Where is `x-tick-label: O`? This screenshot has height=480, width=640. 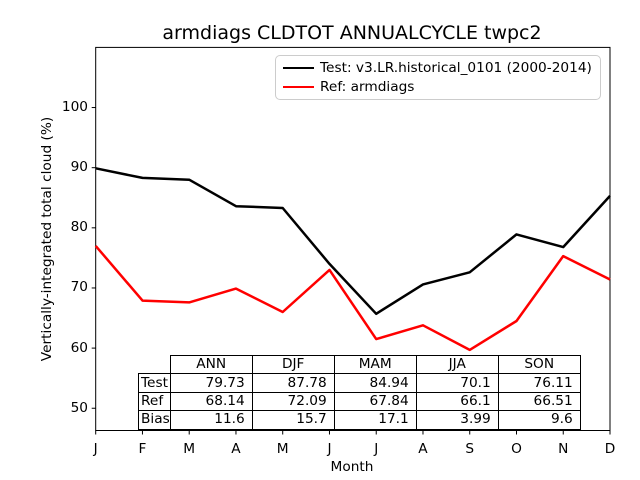
x-tick-label: O is located at coordinates (516, 449).